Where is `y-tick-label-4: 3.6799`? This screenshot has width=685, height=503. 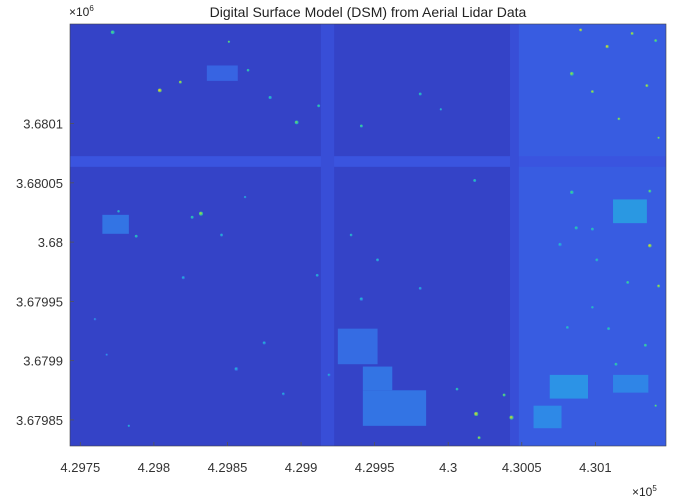
y-tick-label-4: 3.6799 is located at coordinates (43, 361).